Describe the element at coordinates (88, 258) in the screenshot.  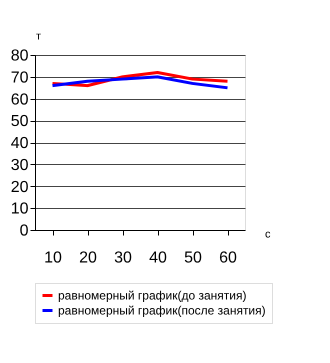
I see `x-tick-label: 20` at that location.